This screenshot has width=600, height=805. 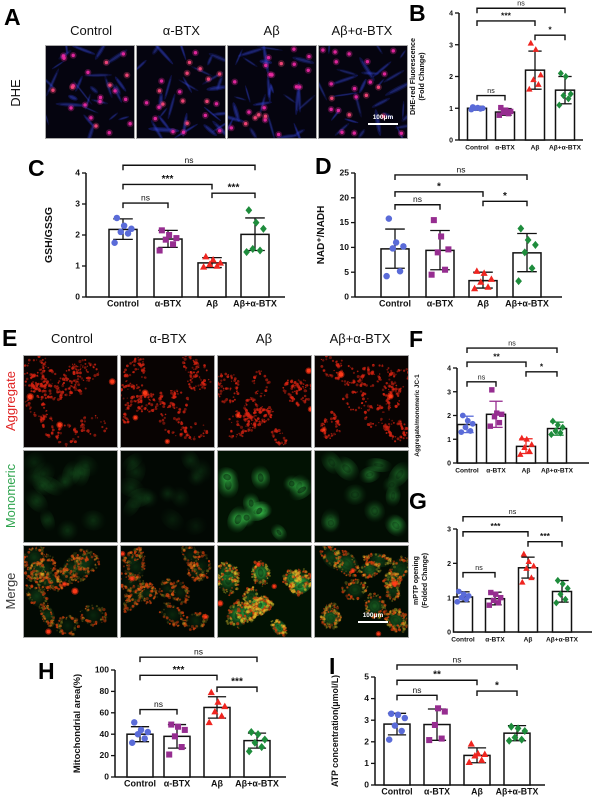 I want to click on panel-g-label: G, so click(x=418, y=501).